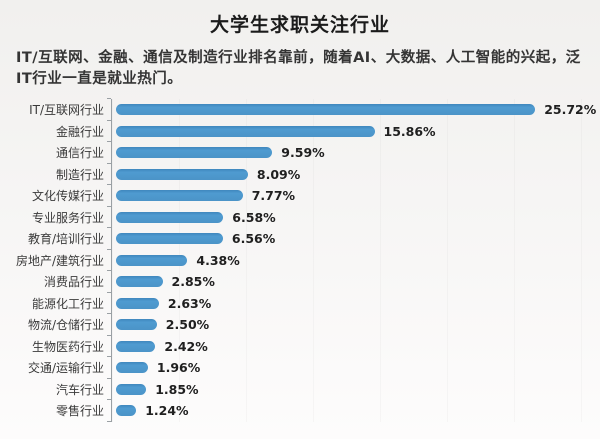 This screenshot has height=439, width=600. Describe the element at coordinates (187, 325) in the screenshot. I see `value-label: 2.50%` at that location.